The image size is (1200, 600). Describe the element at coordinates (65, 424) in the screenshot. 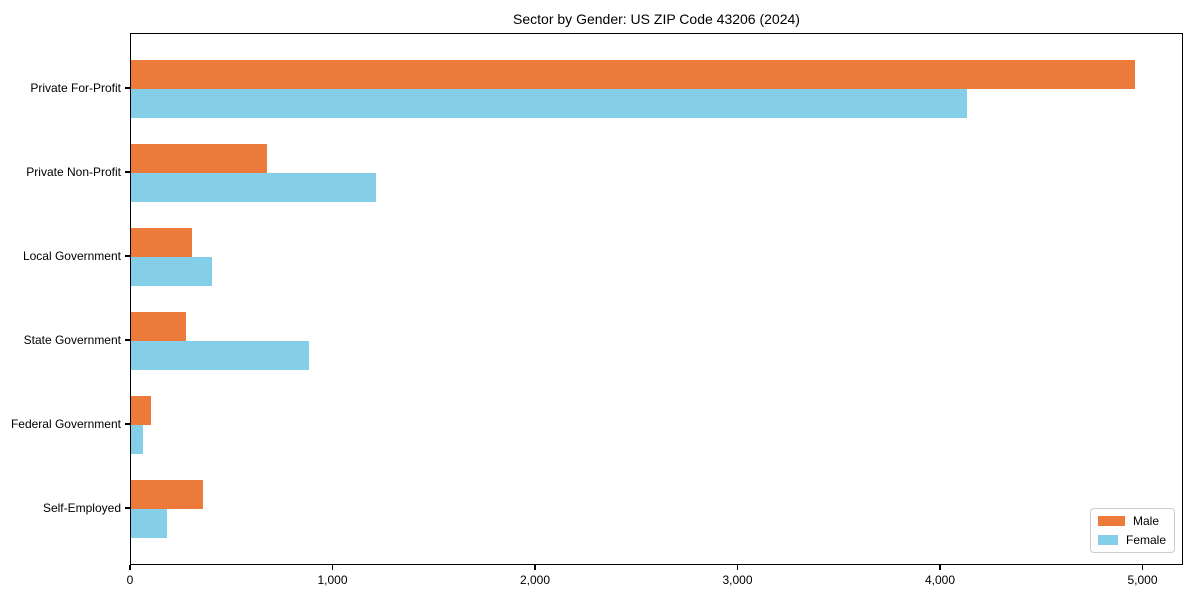

I see `y-tick-label: Federal Government` at that location.